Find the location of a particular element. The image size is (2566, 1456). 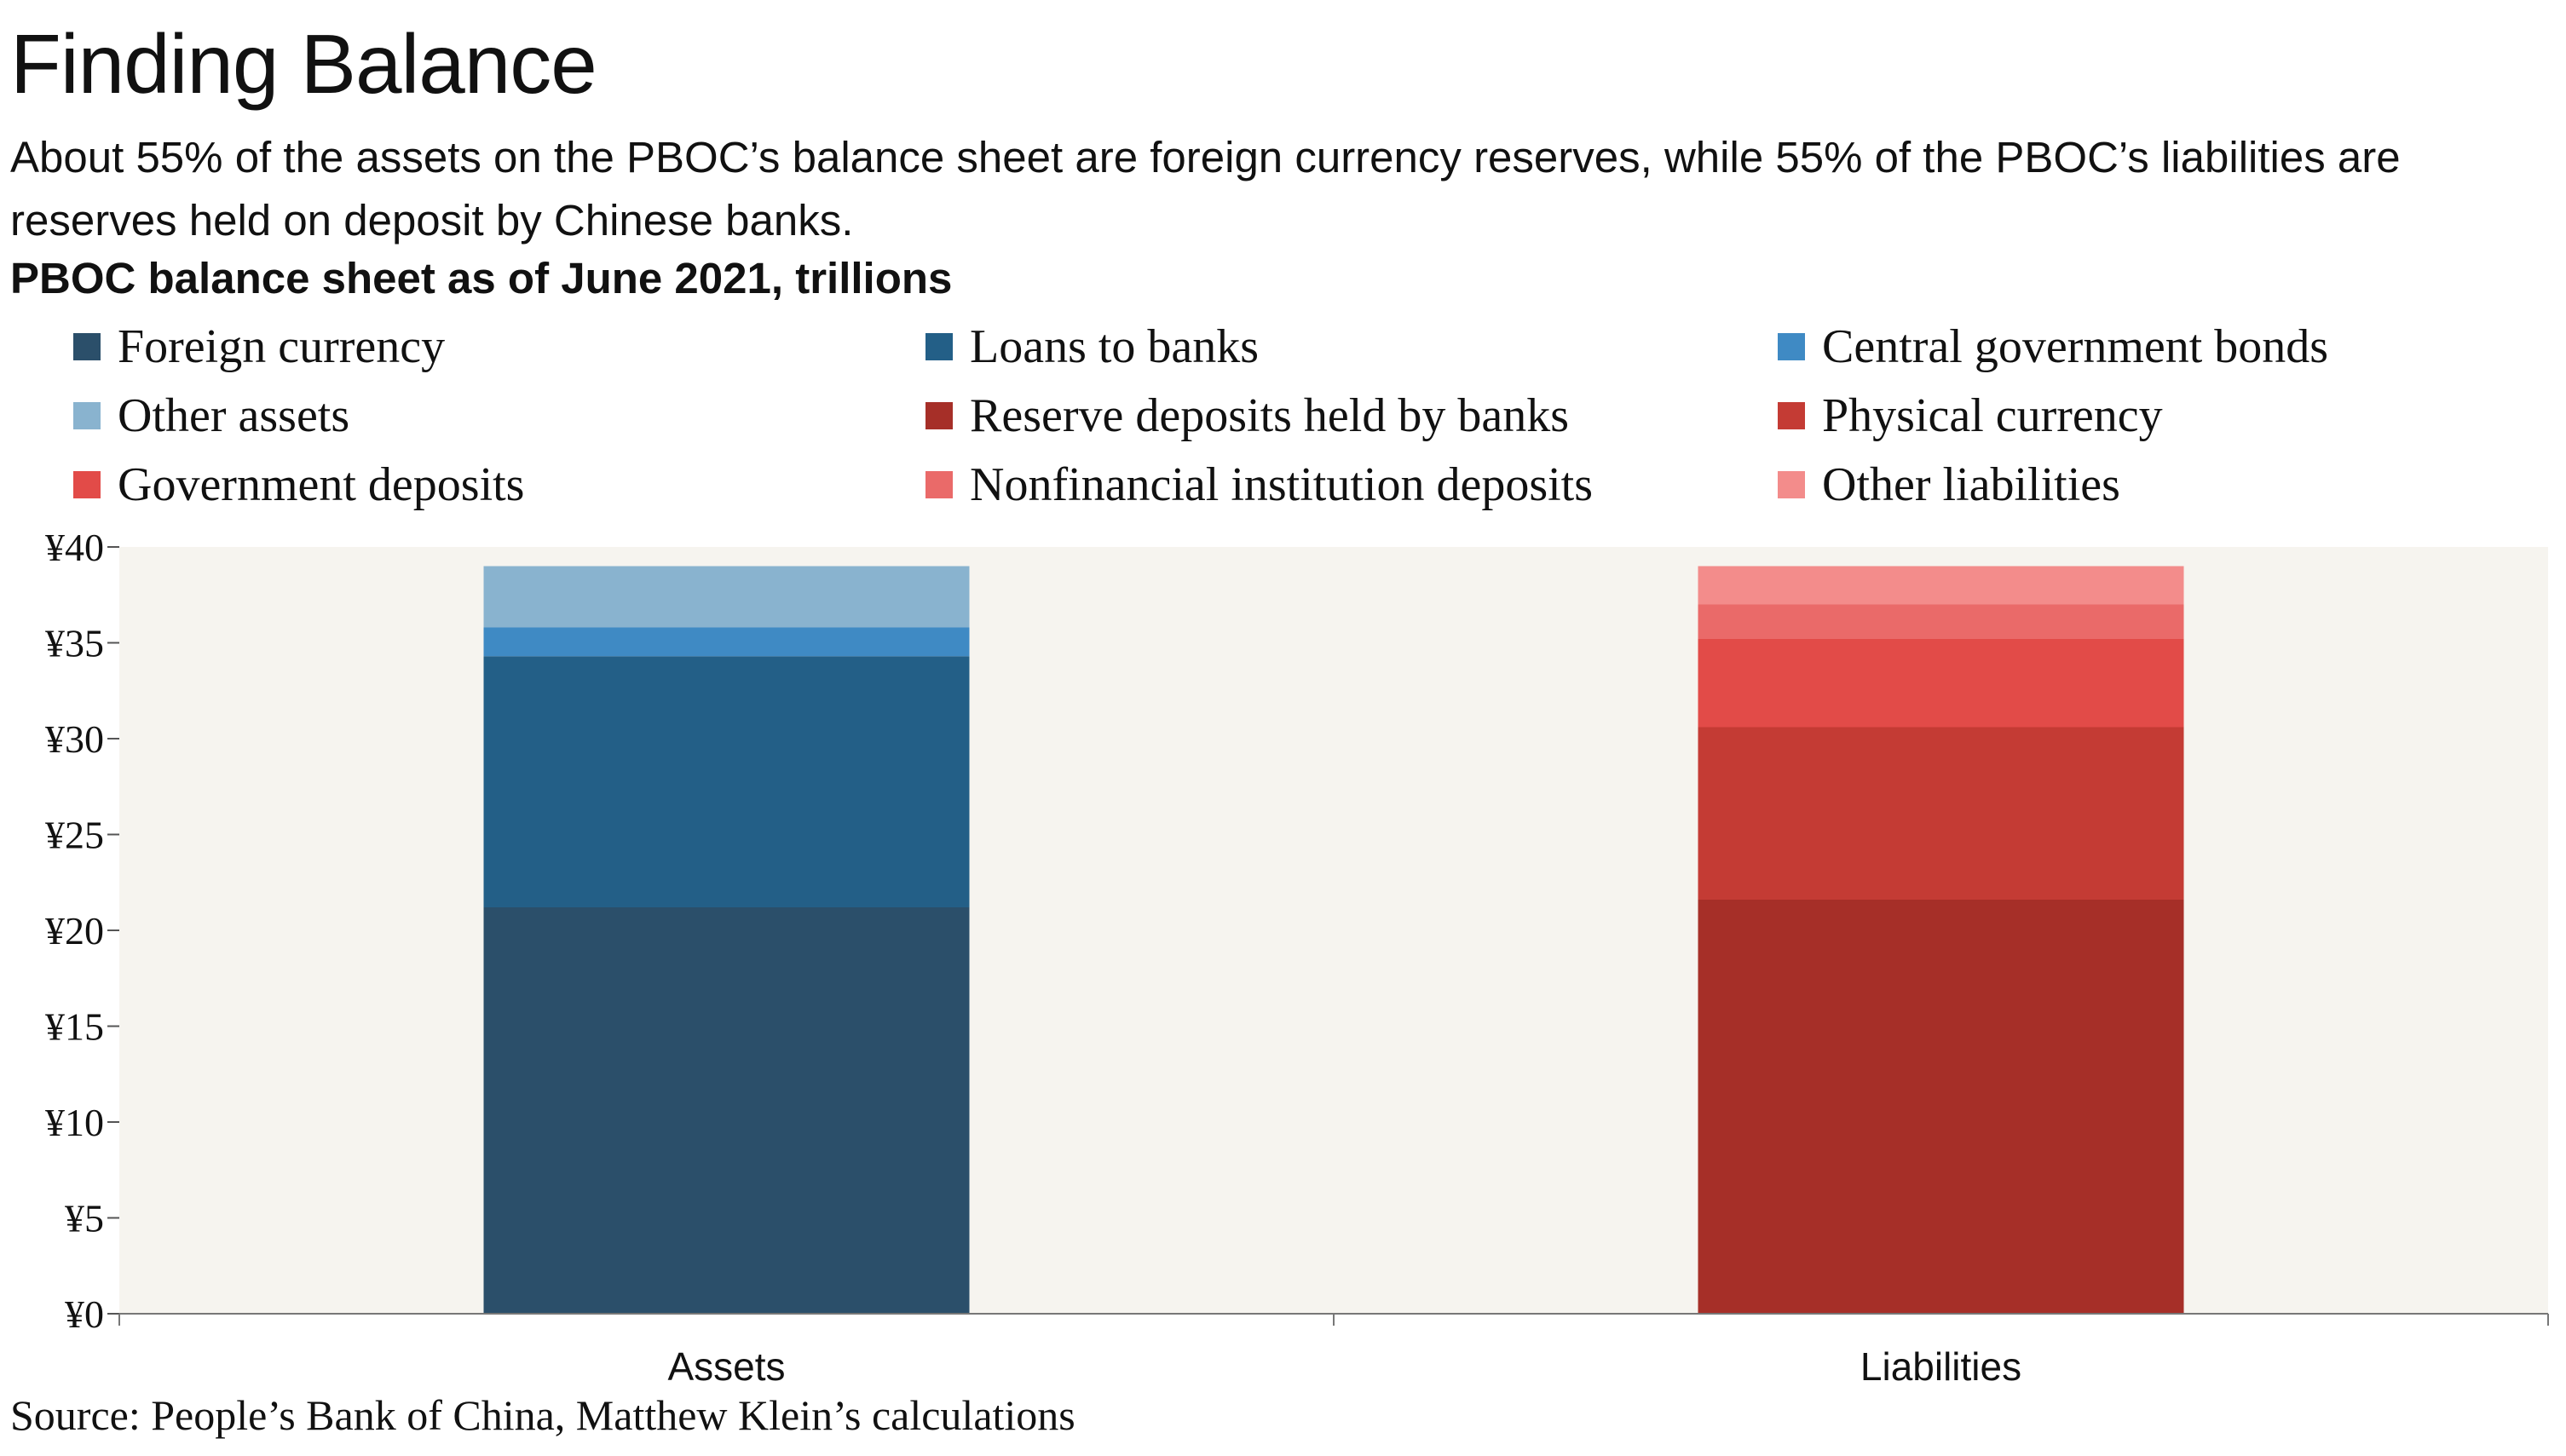

legend-label: Nonfinancial institution deposits is located at coordinates (1282, 484).